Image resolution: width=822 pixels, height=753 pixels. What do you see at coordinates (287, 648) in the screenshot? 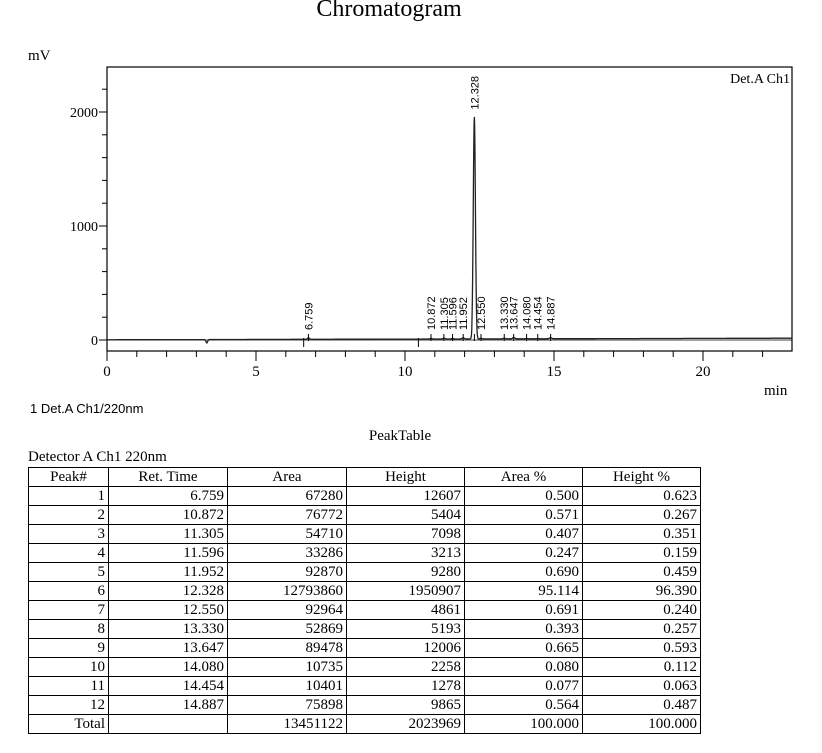
I see `cell-area: 89478` at bounding box center [287, 648].